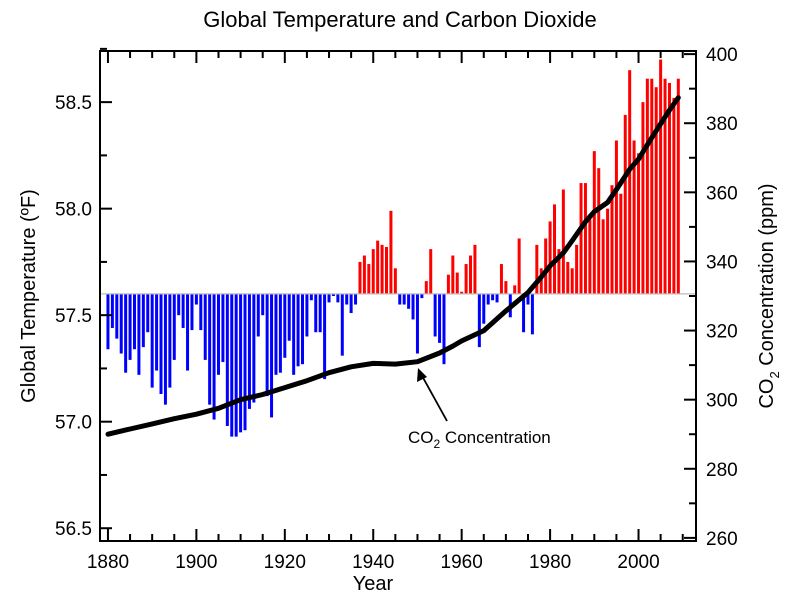 The image size is (800, 606). Describe the element at coordinates (399, 19) in the screenshot. I see `chart-title: Global Temperature and Carbon Dioxide` at that location.